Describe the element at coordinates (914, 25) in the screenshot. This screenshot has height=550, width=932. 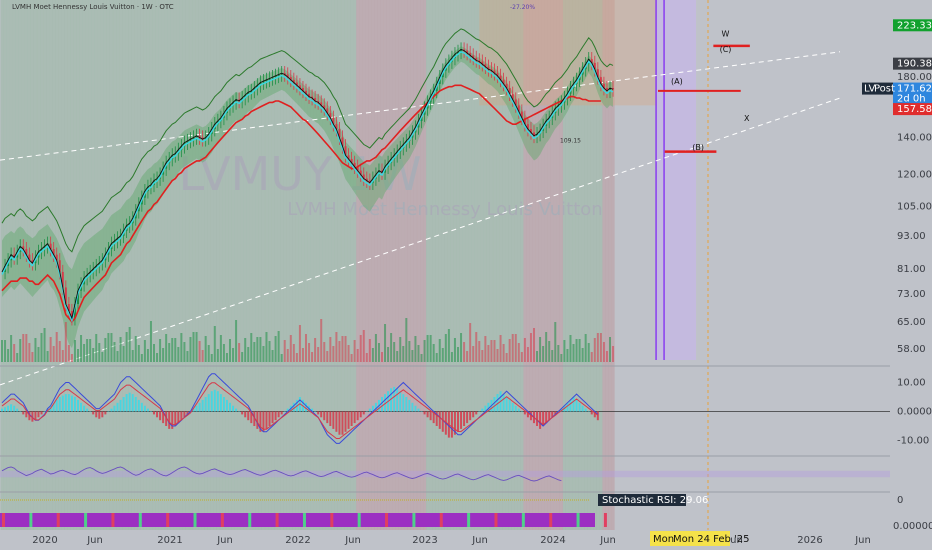
I see `price-tag-text: 223.33` at that location.